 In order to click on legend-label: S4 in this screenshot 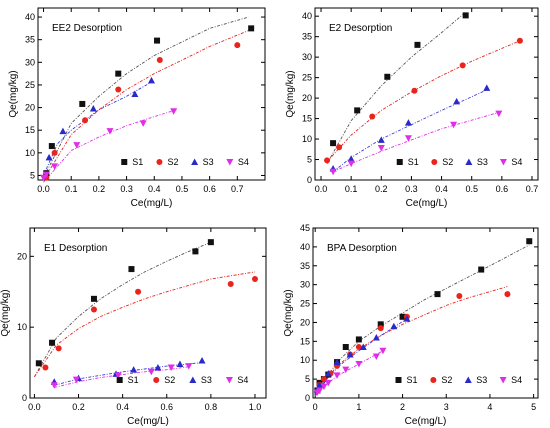, I will do `click(516, 162)`.